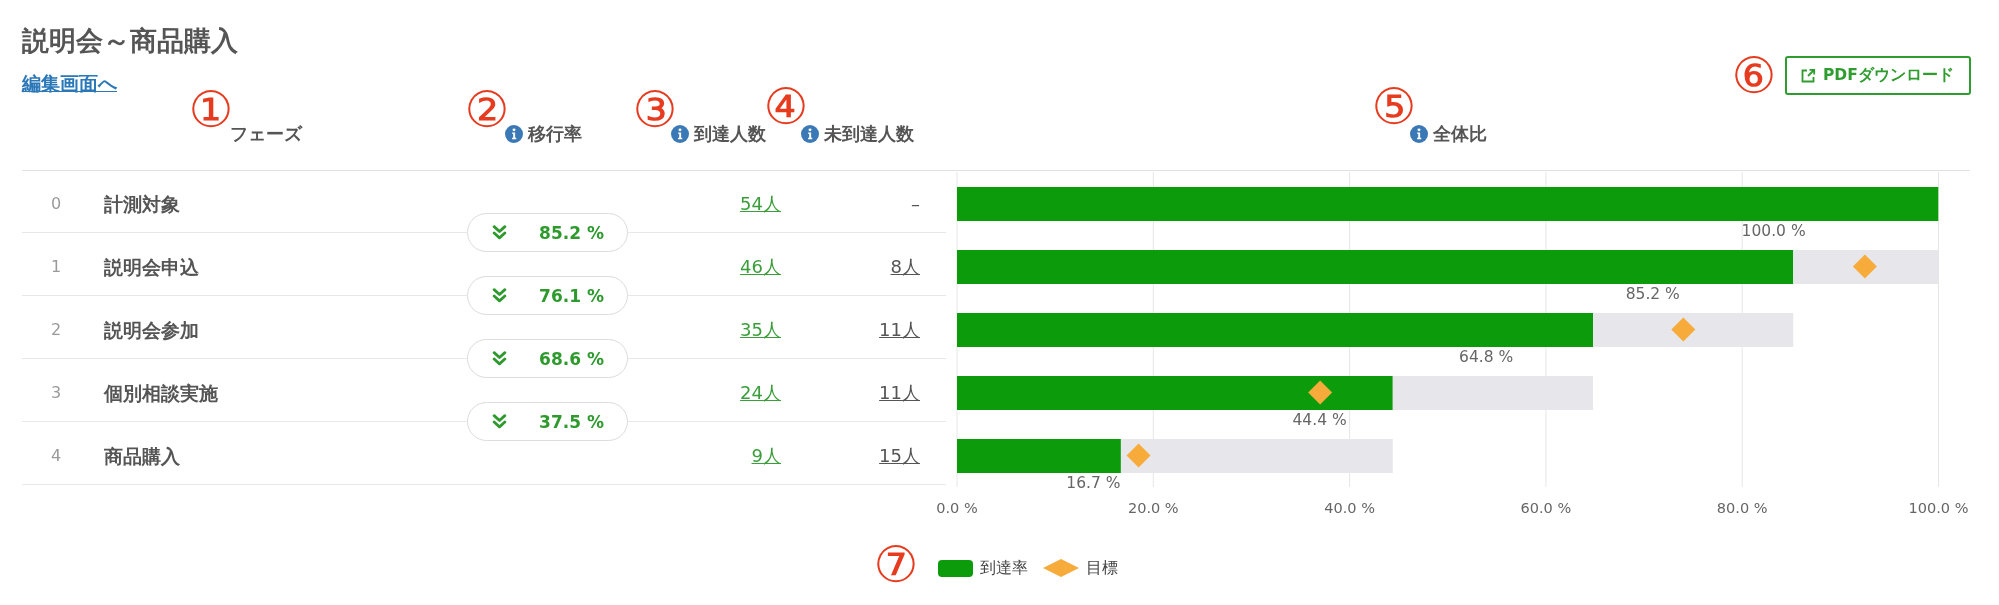  What do you see at coordinates (1153, 508) in the screenshot?
I see `x-tick-label: 20.0 %` at bounding box center [1153, 508].